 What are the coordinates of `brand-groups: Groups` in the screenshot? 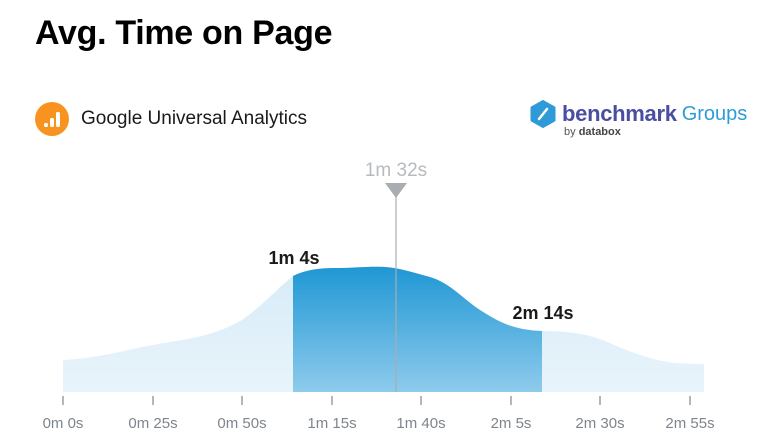 It's located at (714, 113).